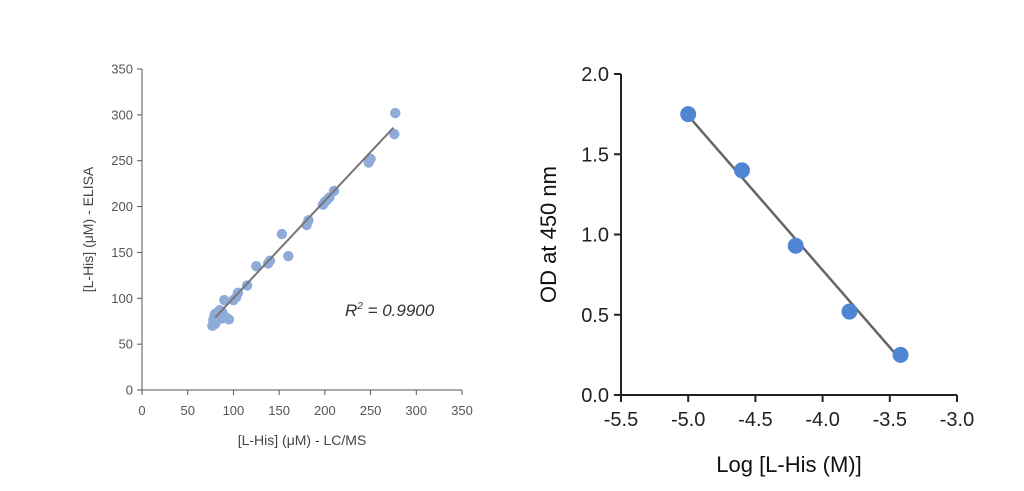  What do you see at coordinates (957, 420) in the screenshot?
I see `x-tick-label: -3.0` at bounding box center [957, 420].